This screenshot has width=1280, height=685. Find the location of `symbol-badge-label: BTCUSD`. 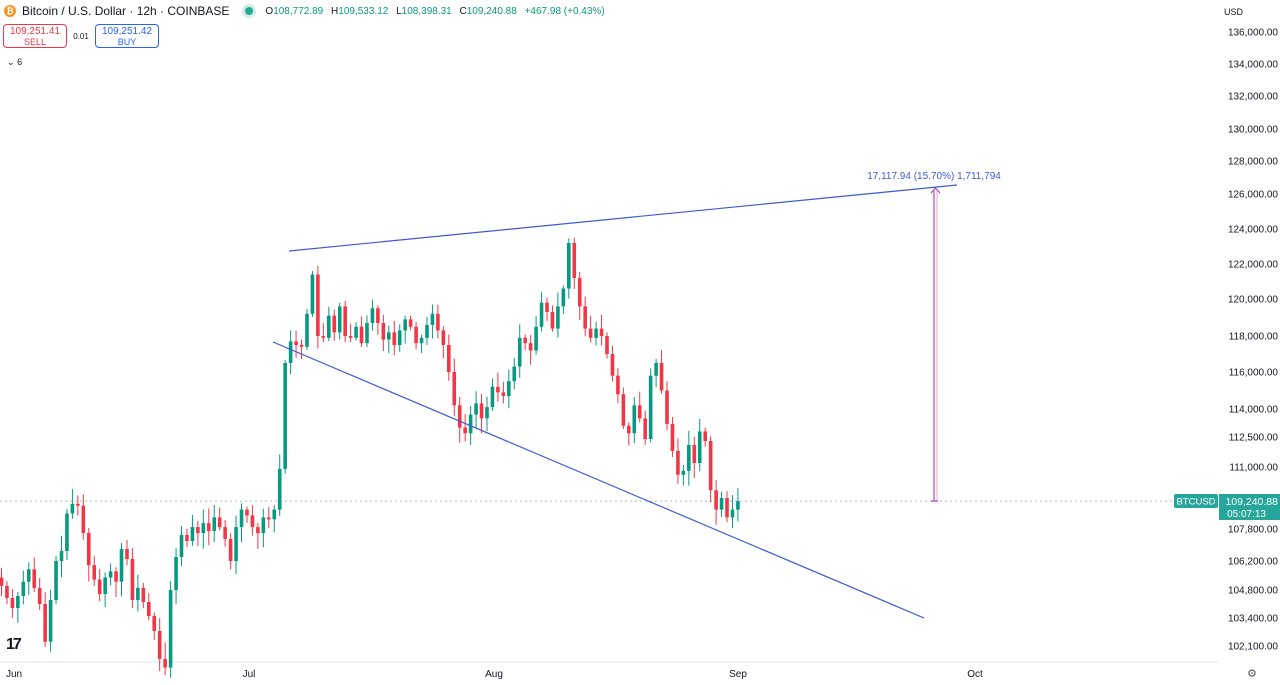

symbol-badge-label: BTCUSD is located at coordinates (1195, 502).